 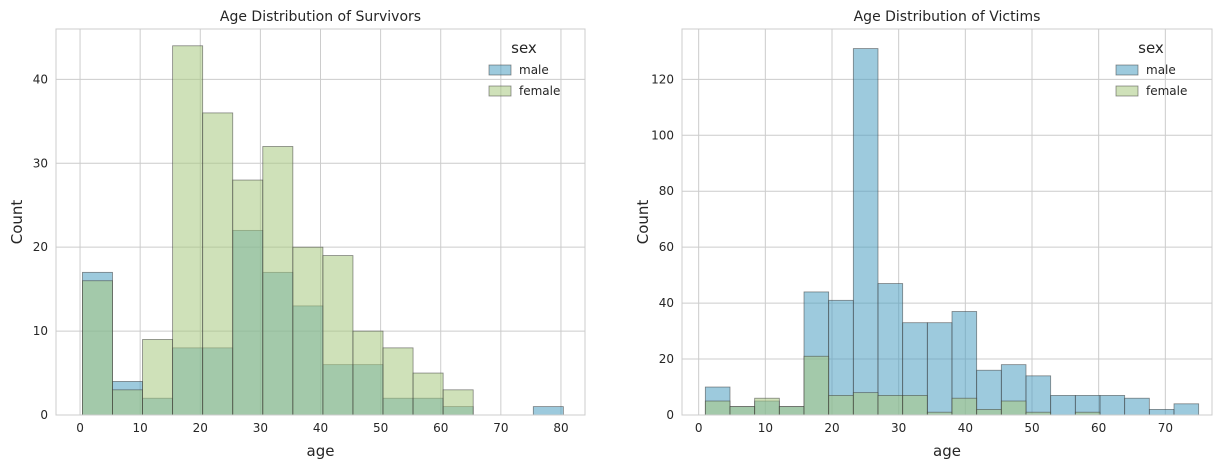 What do you see at coordinates (560, 428) in the screenshot?
I see `x-tick-label: 80` at bounding box center [560, 428].